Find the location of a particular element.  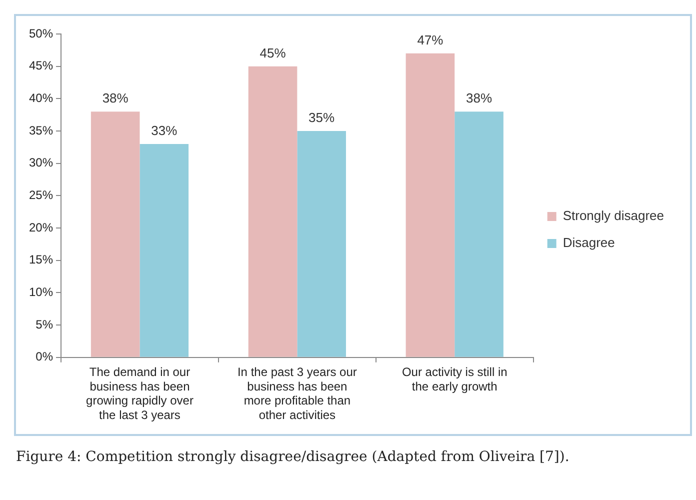

x-tick-label: Our activity is still in the early growth is located at coordinates (455, 379).